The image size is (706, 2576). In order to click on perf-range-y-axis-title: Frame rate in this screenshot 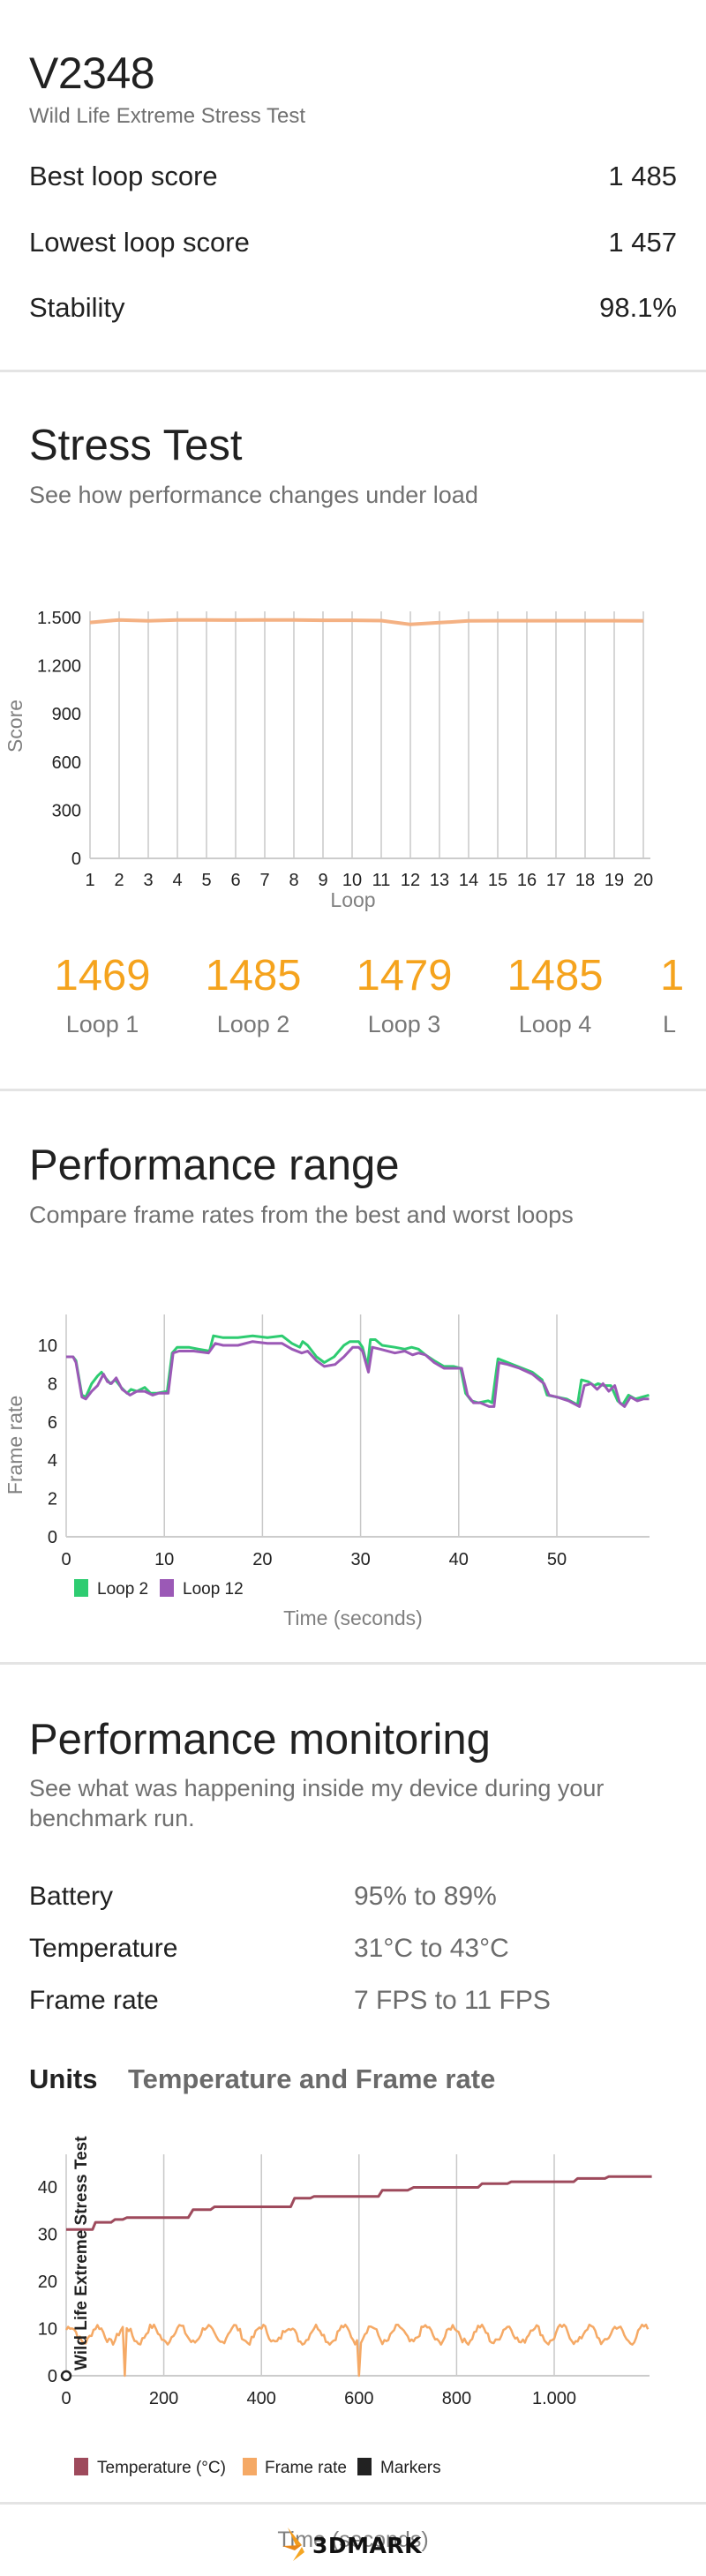, I will do `click(15, 1445)`.